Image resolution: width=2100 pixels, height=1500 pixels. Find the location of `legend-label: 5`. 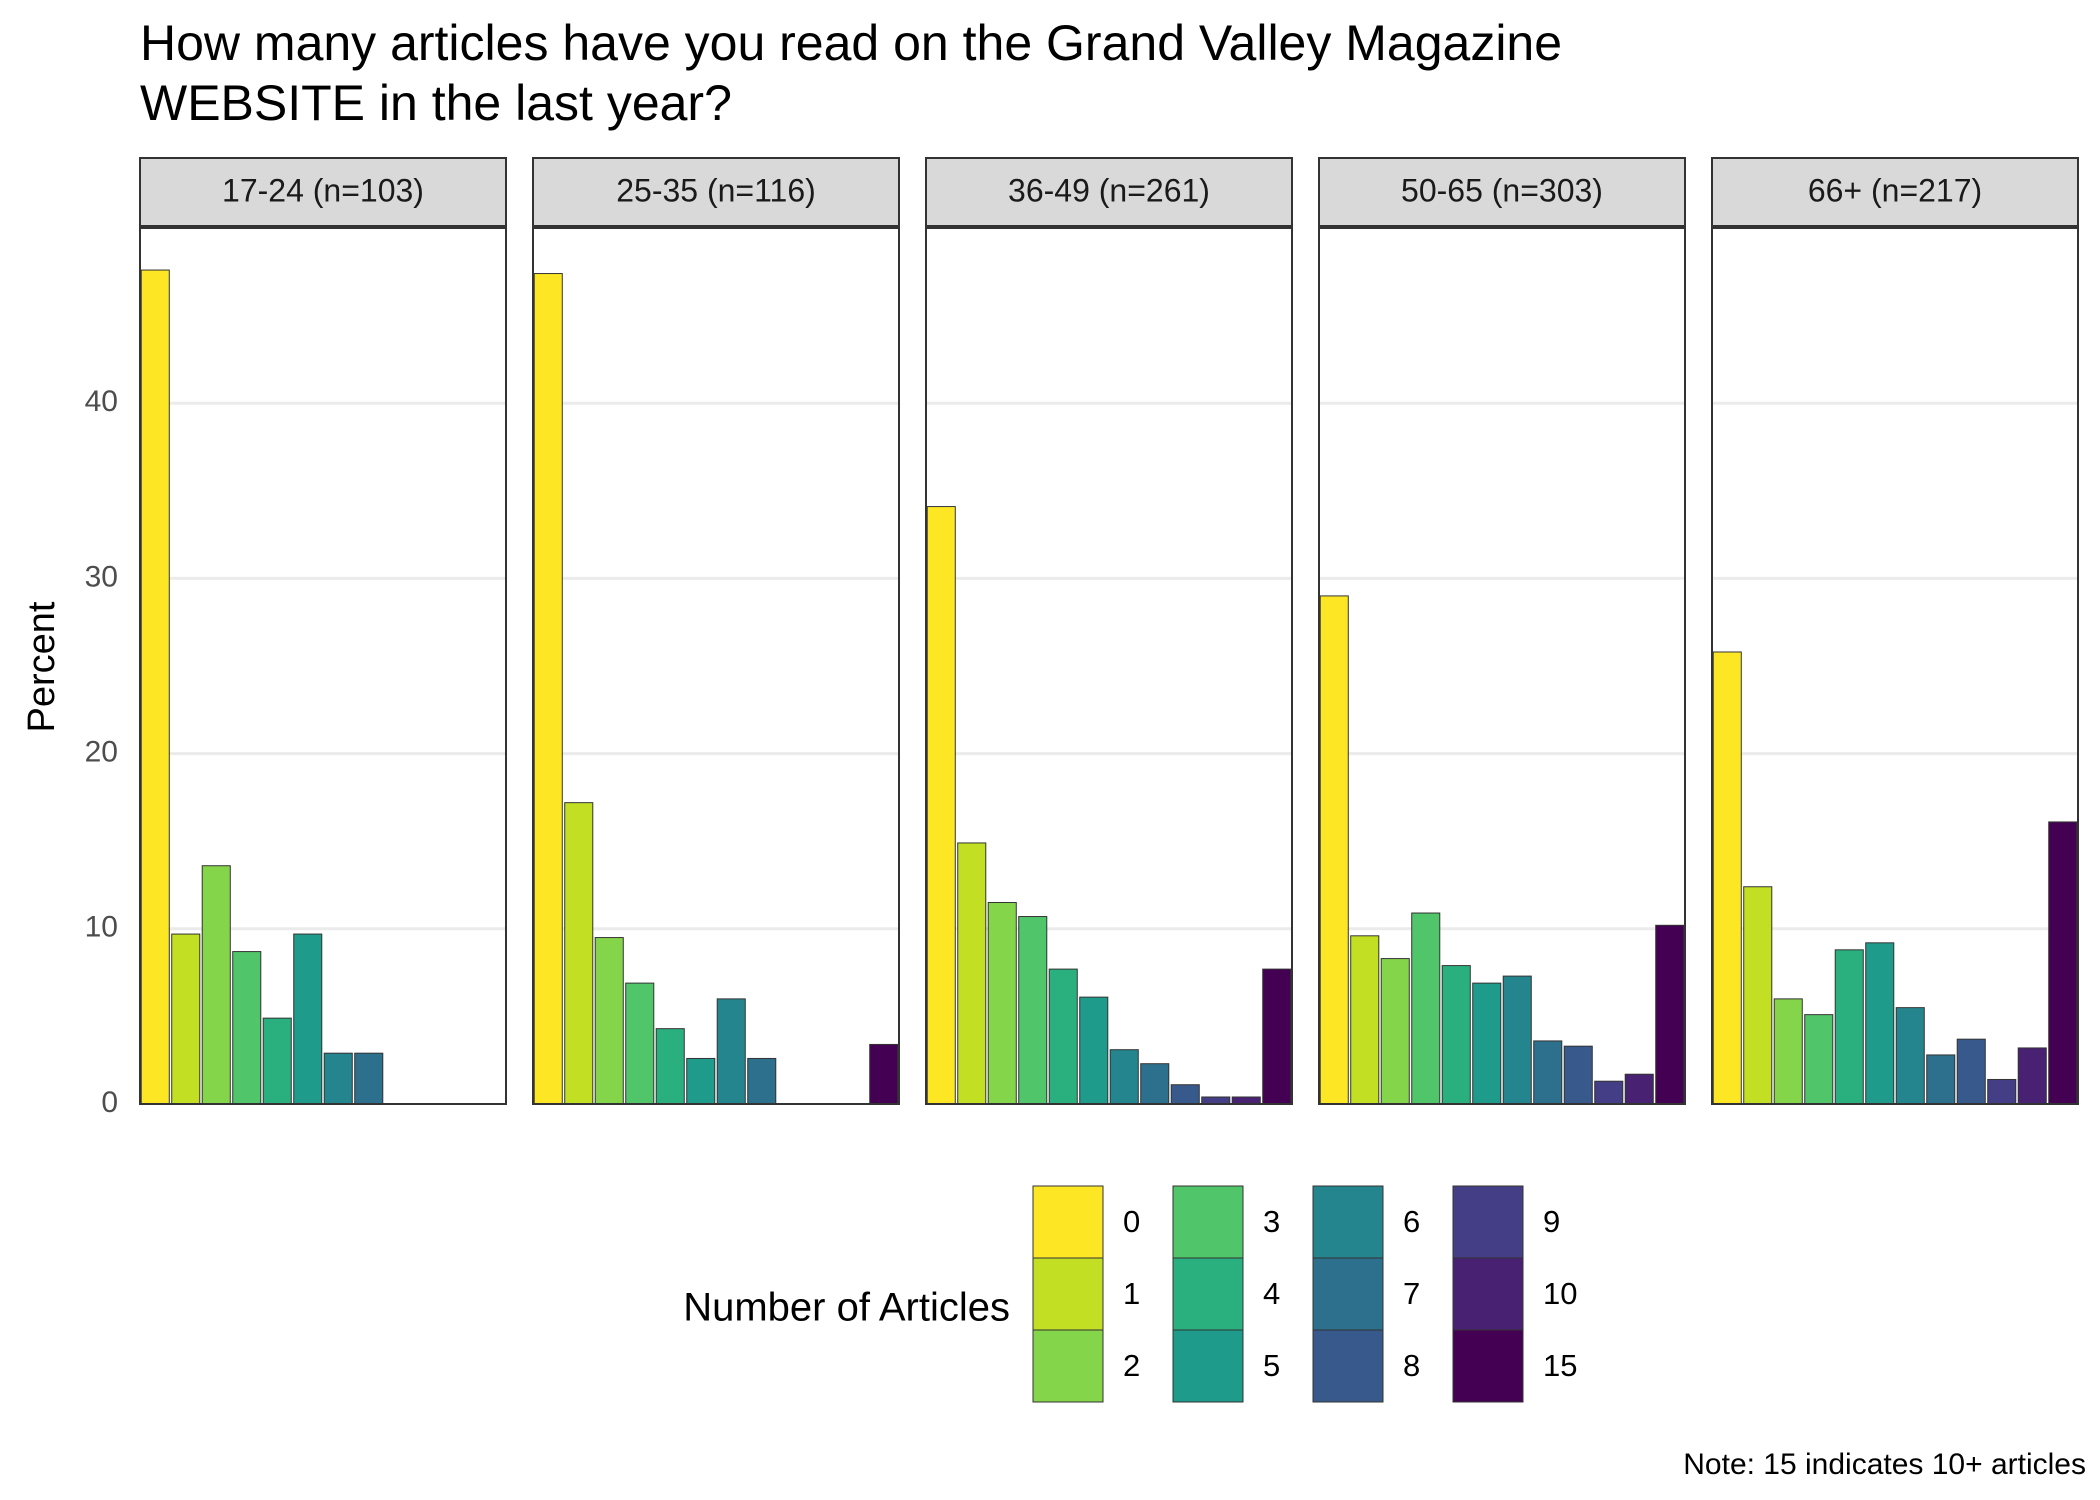

legend-label: 5 is located at coordinates (1271, 1365).